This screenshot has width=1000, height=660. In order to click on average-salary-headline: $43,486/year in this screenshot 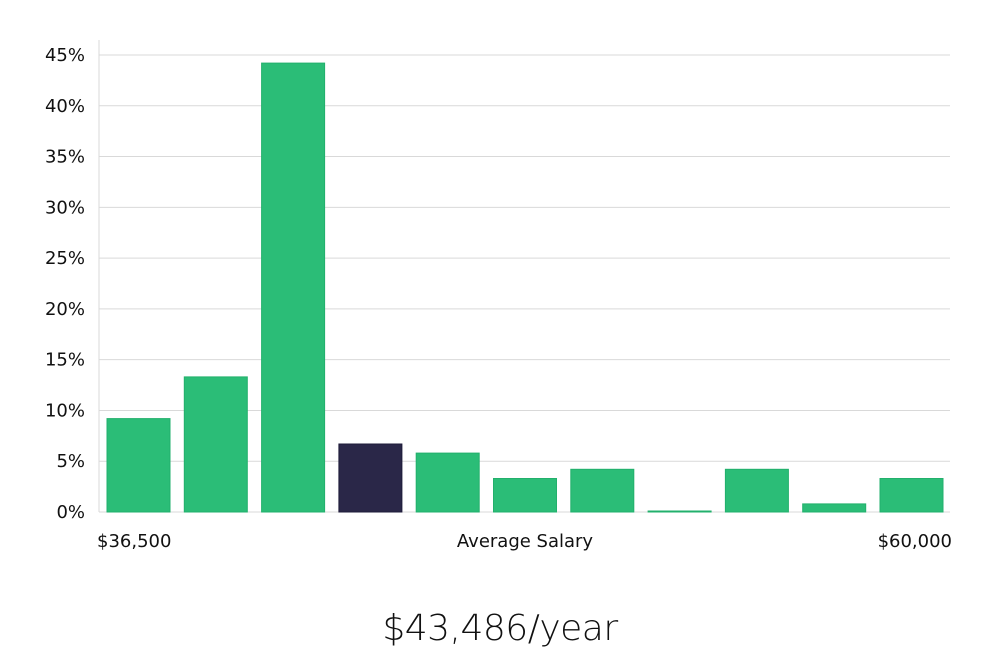, I will do `click(500, 628)`.